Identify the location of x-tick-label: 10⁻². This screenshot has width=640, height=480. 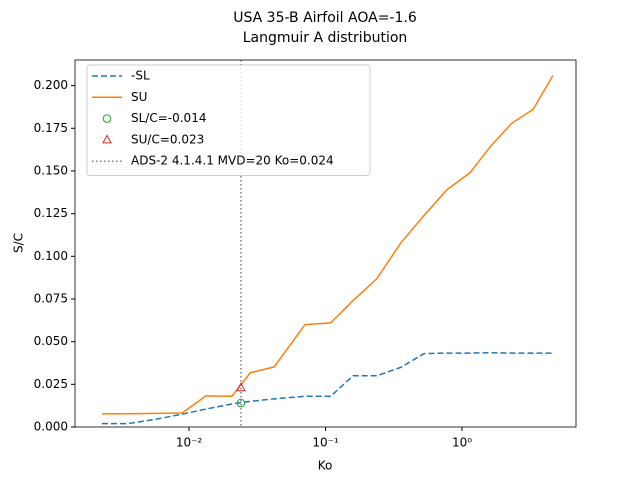
(189, 443).